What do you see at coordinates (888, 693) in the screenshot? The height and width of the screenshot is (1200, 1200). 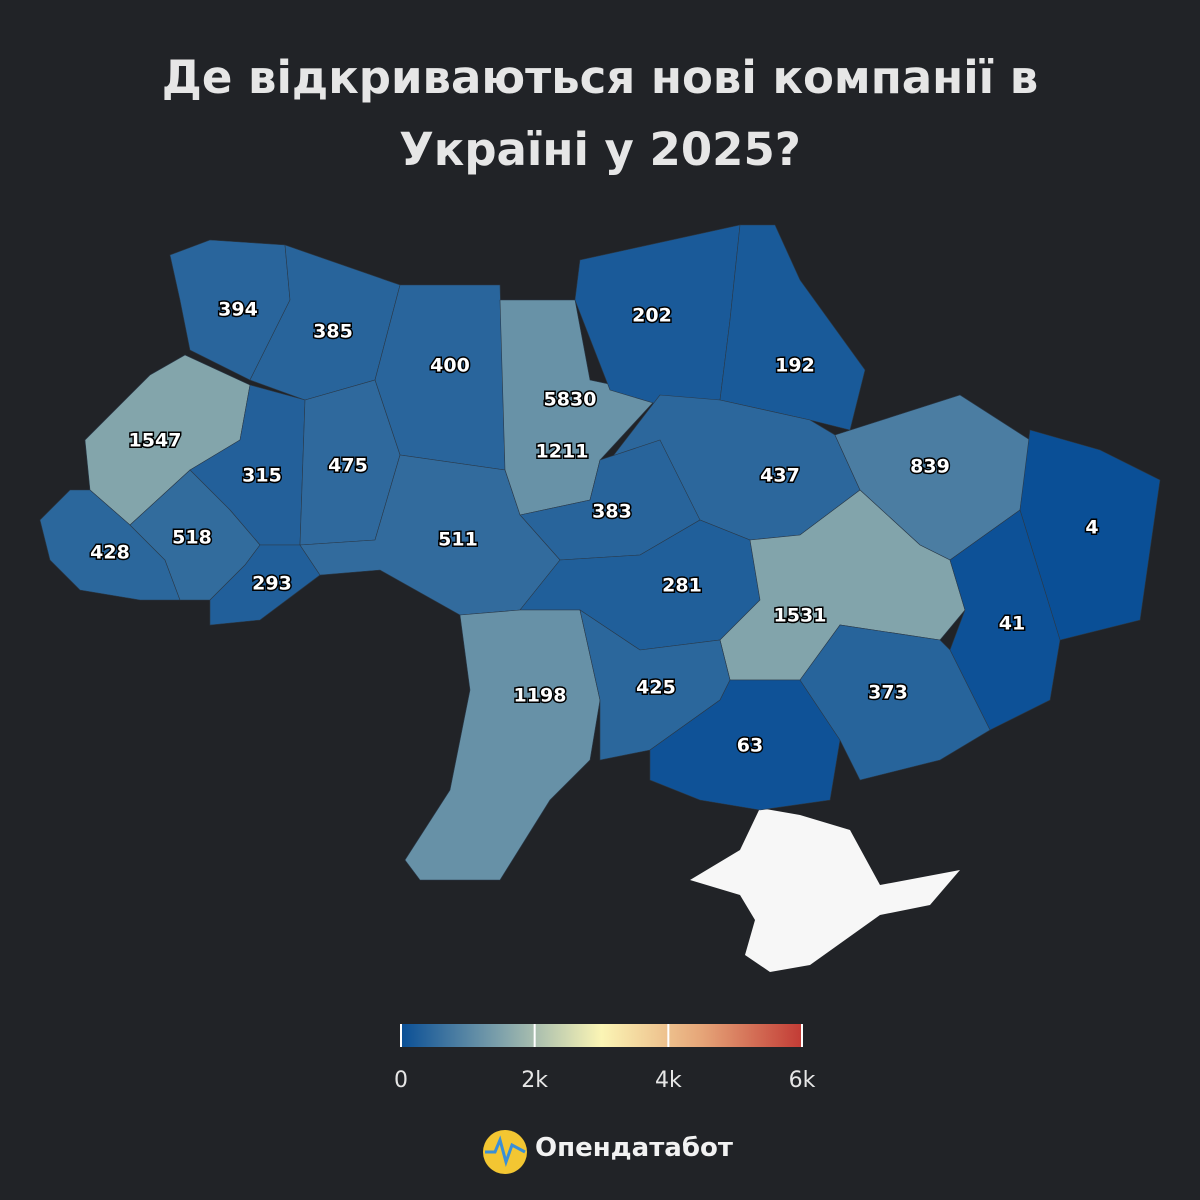 I see `data-label: 373` at bounding box center [888, 693].